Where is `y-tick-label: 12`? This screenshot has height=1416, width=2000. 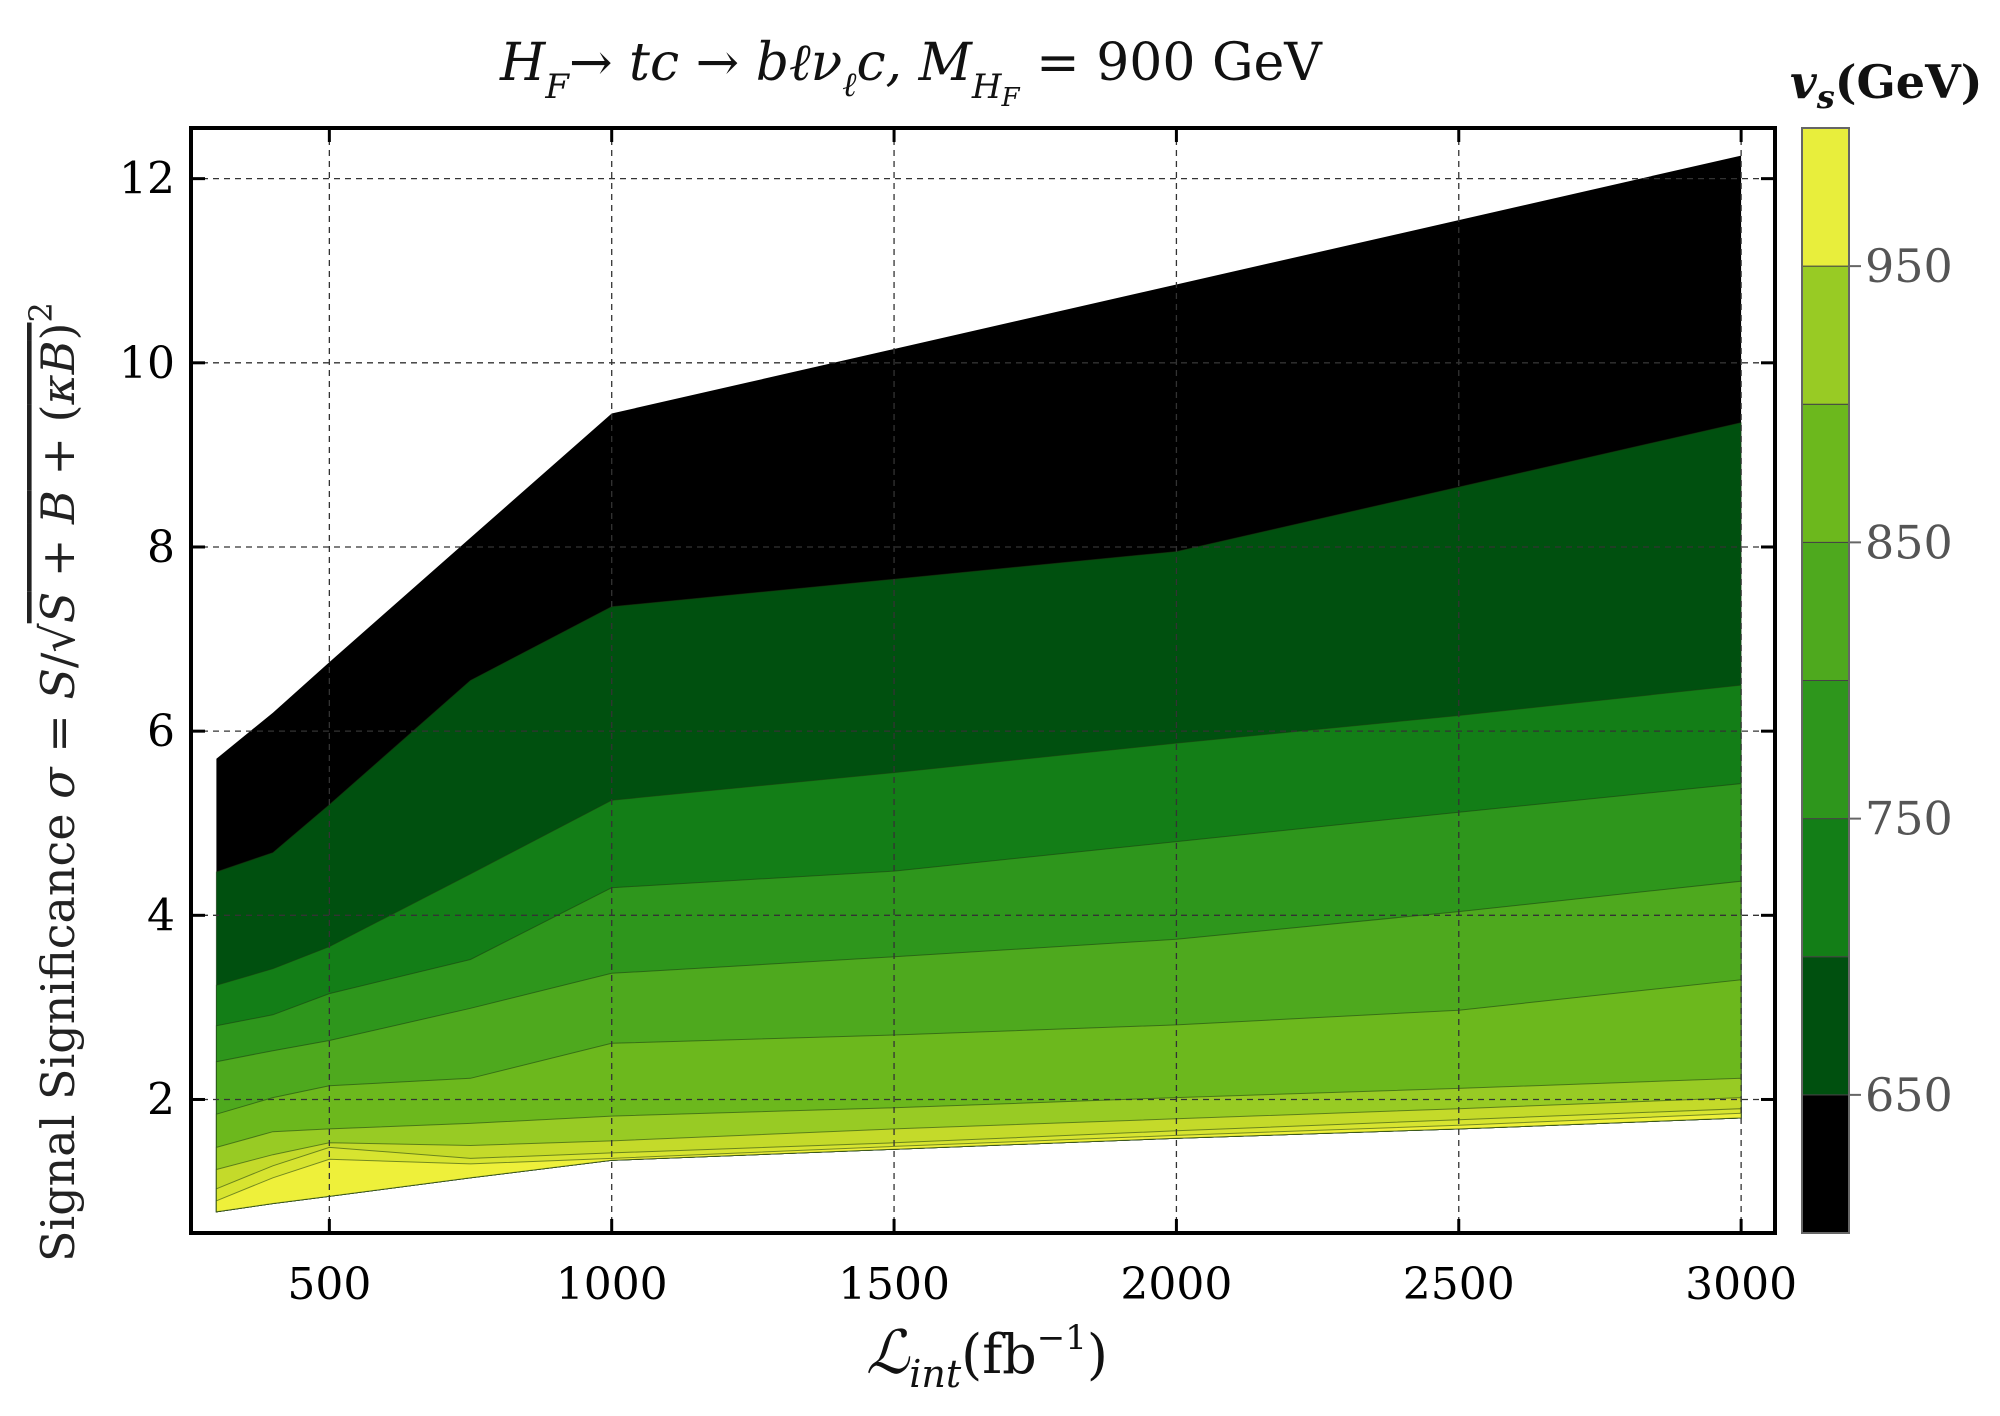
y-tick-label: 12 is located at coordinates (147, 179).